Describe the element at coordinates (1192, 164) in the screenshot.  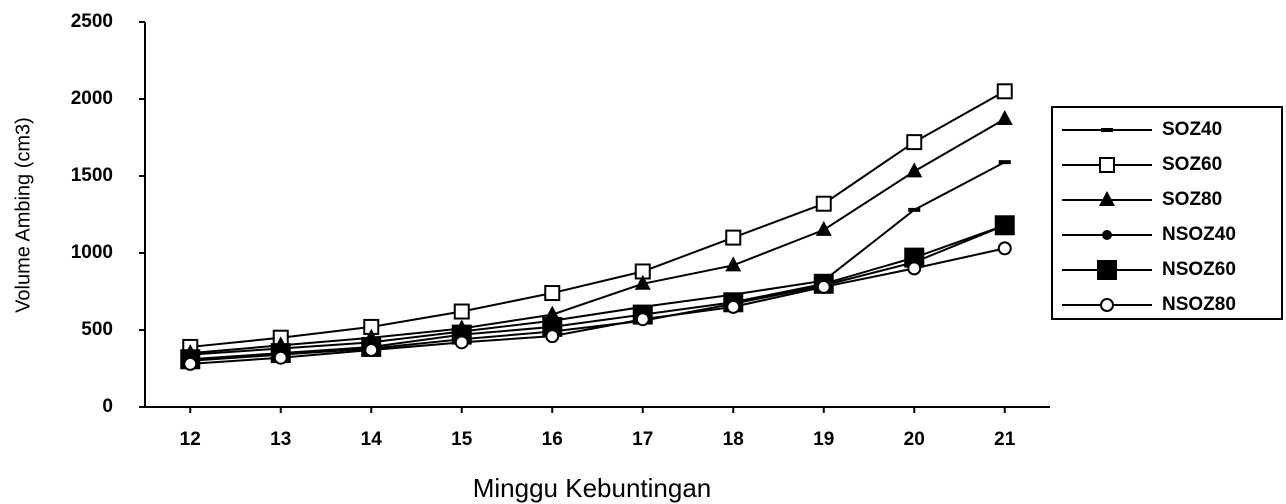
I see `legend-label: SOZ60` at that location.